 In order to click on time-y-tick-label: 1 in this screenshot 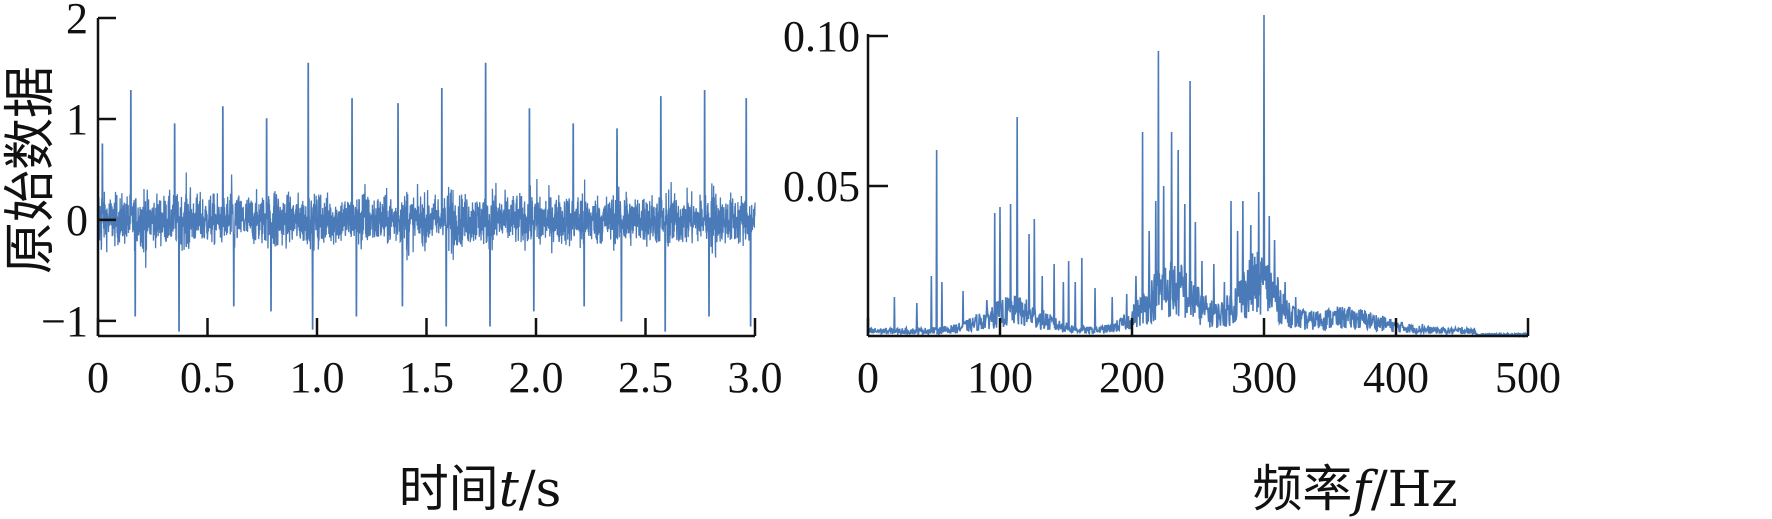, I will do `click(77, 119)`.